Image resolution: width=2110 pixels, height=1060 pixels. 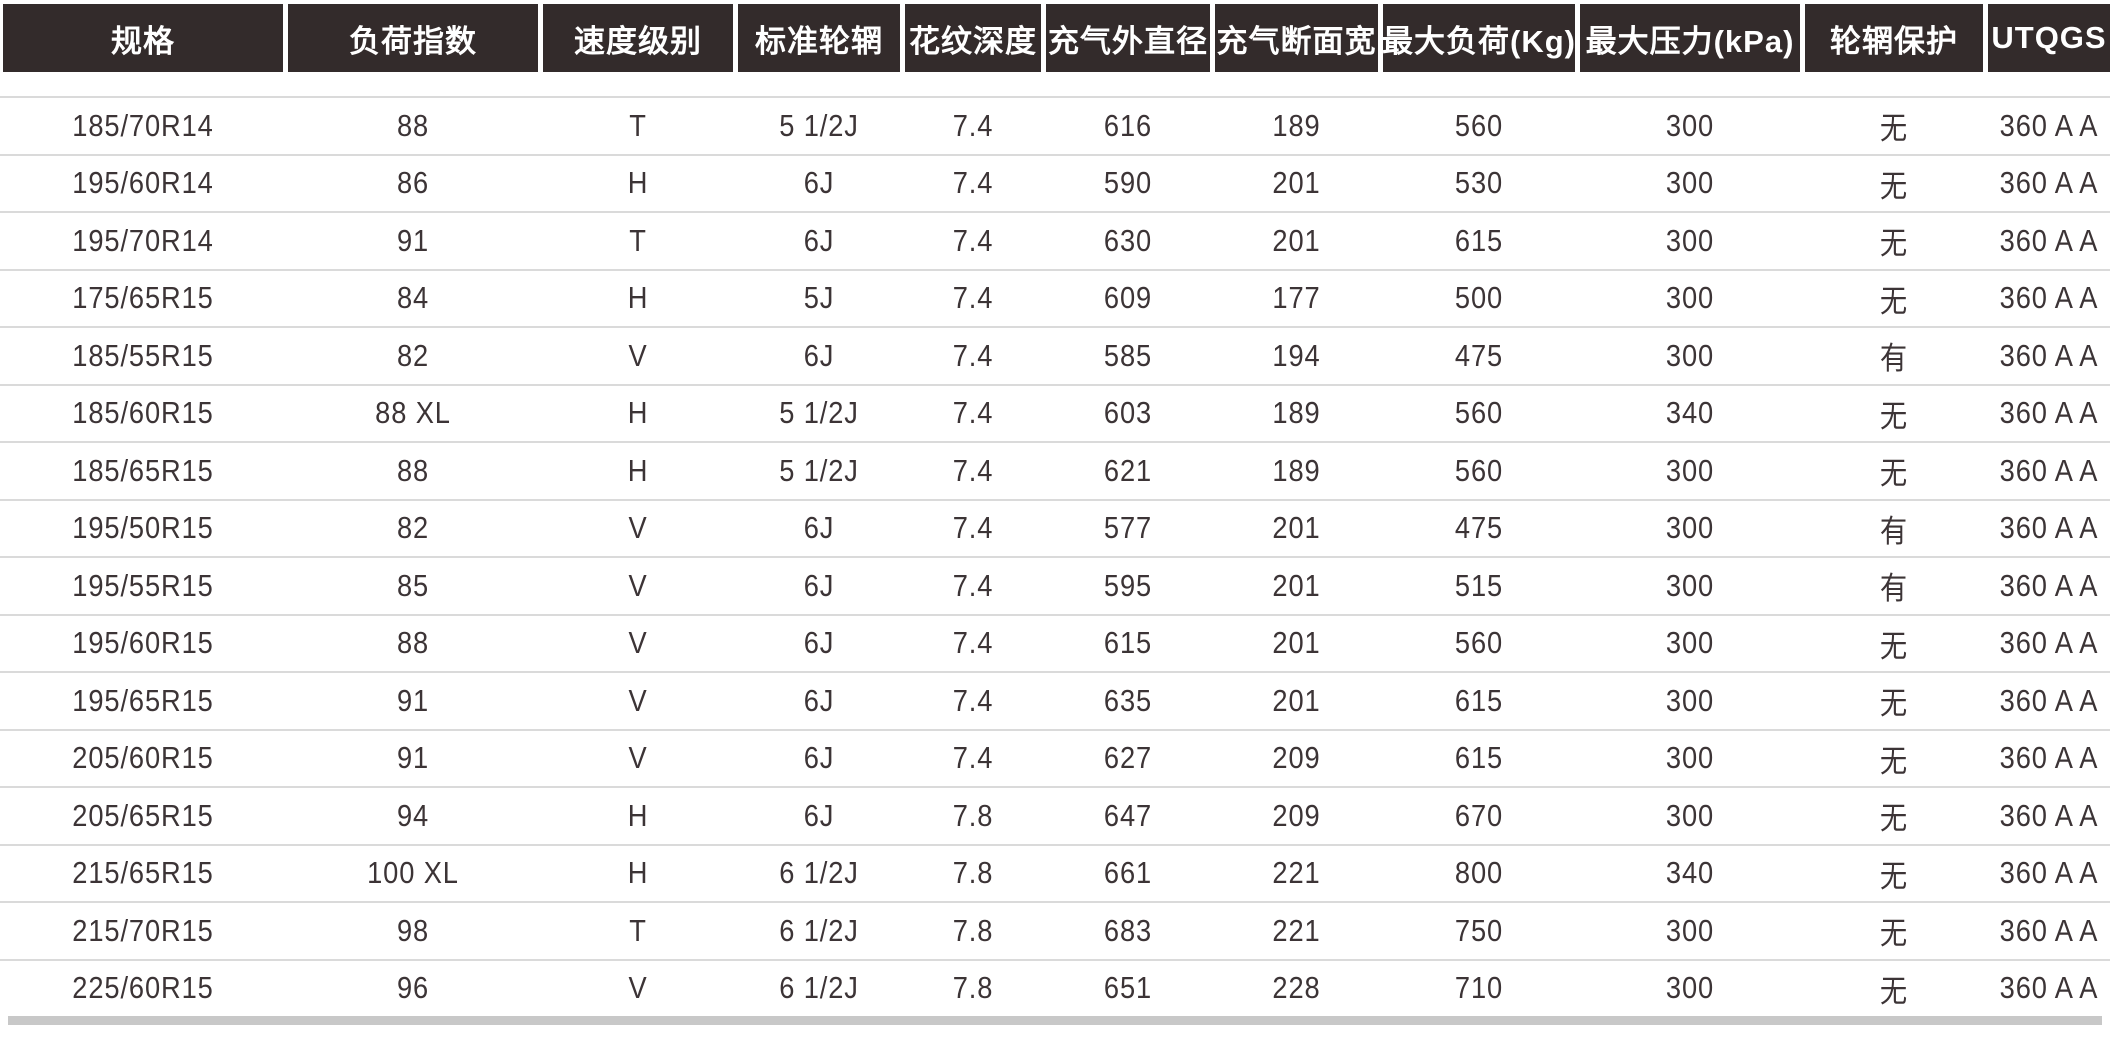 I want to click on table-cell: 603, so click(x=1128, y=413).